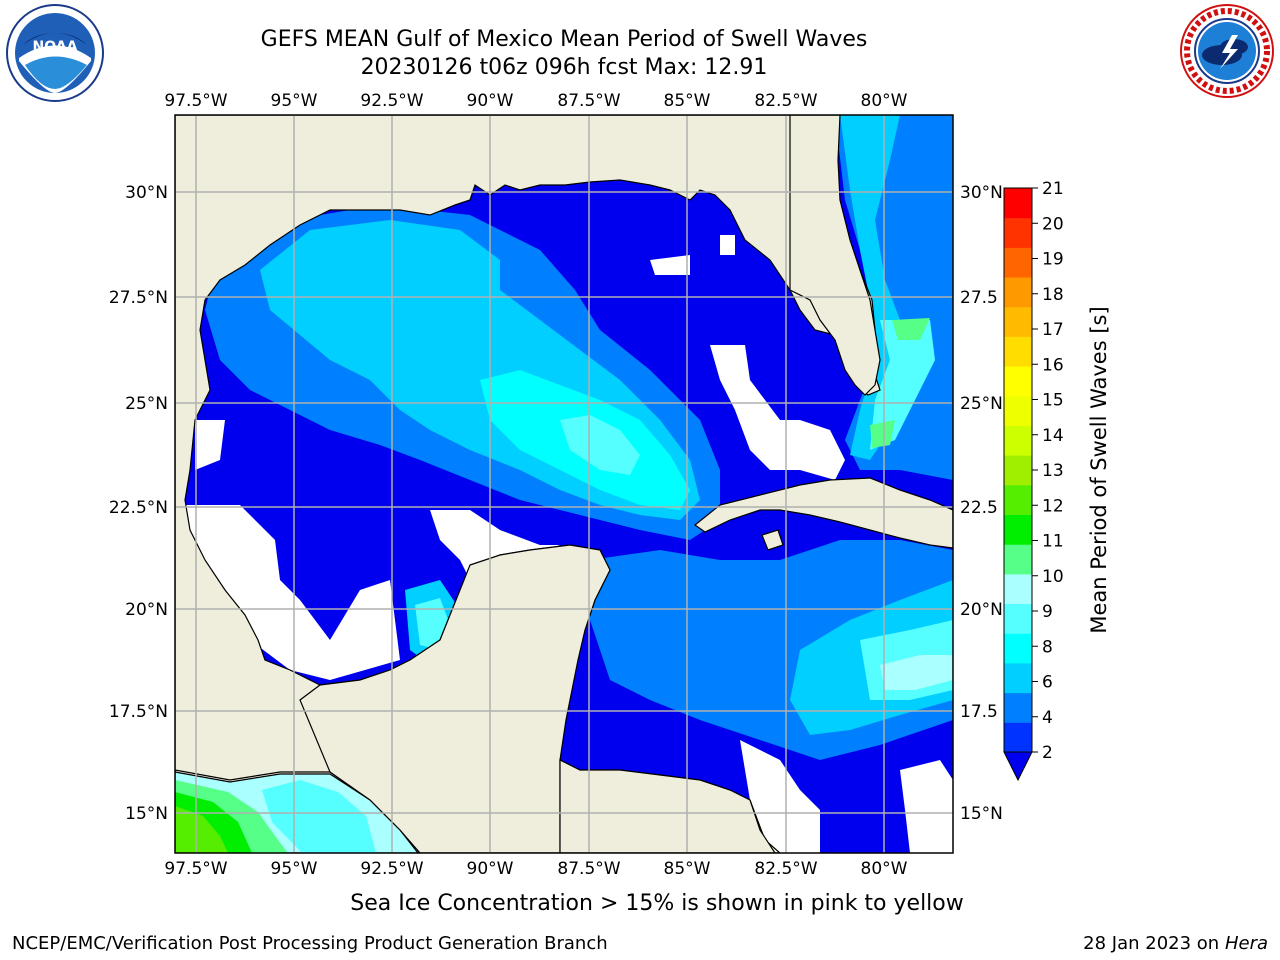  I want to click on lat-label-right: 17.5, so click(979, 712).